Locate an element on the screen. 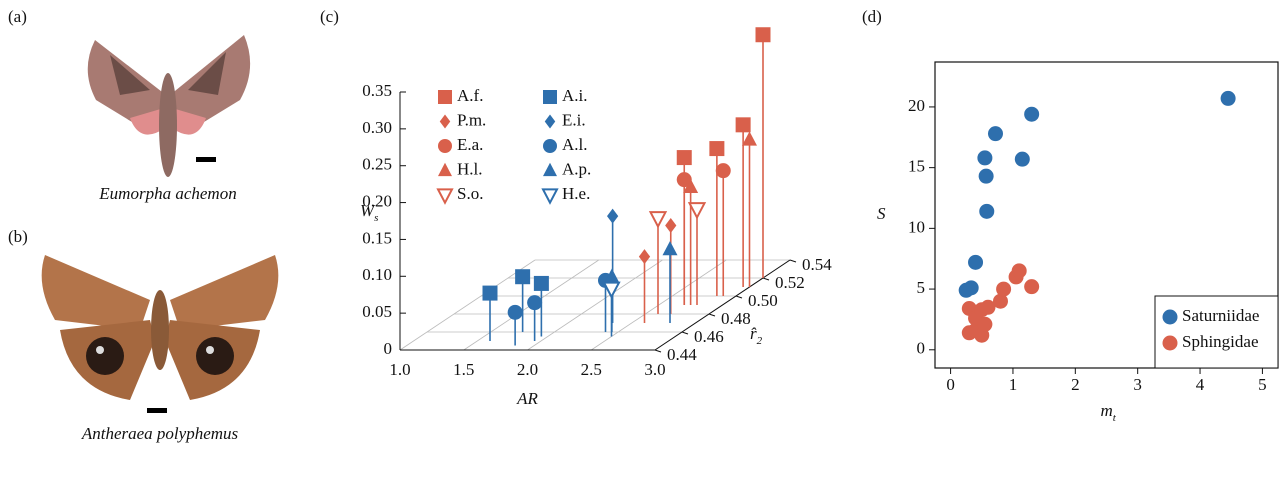 The image size is (1280, 481). photo-caption: Antheraea polyphemus is located at coordinates (160, 433).